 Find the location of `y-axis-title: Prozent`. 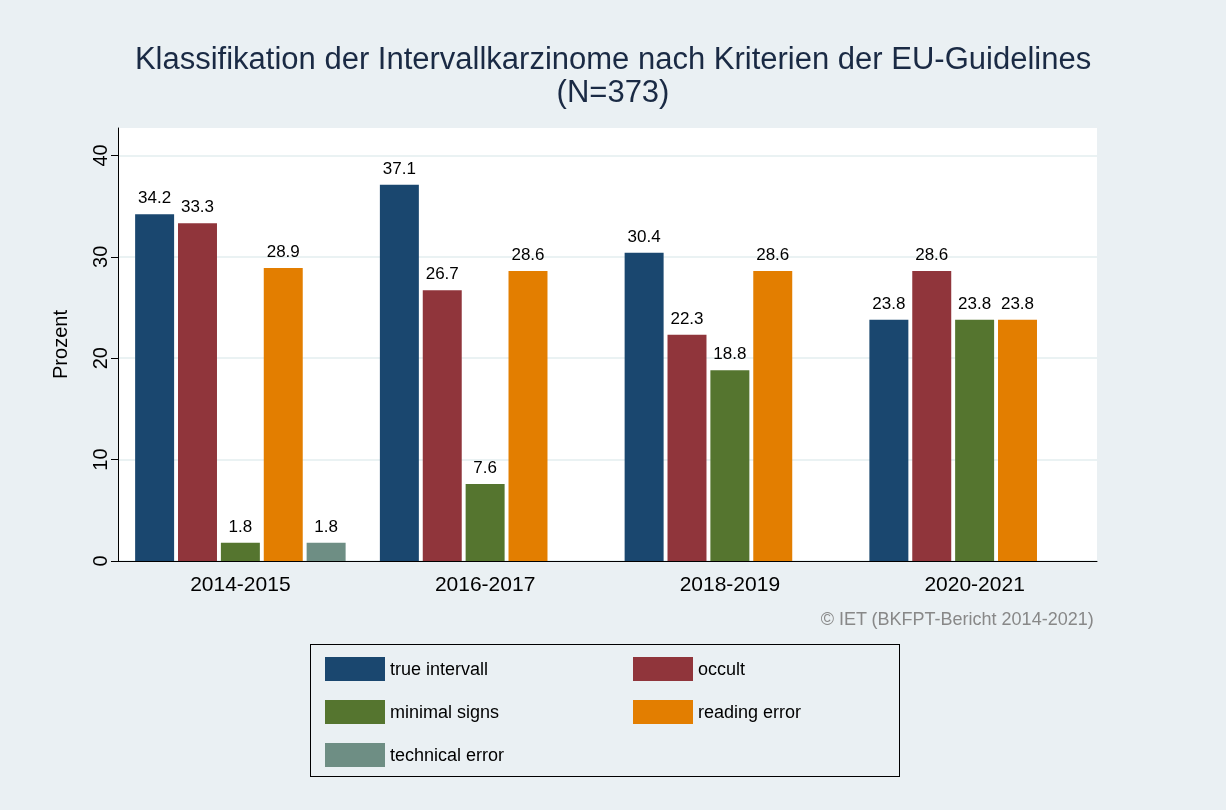

y-axis-title: Prozent is located at coordinates (60, 344).